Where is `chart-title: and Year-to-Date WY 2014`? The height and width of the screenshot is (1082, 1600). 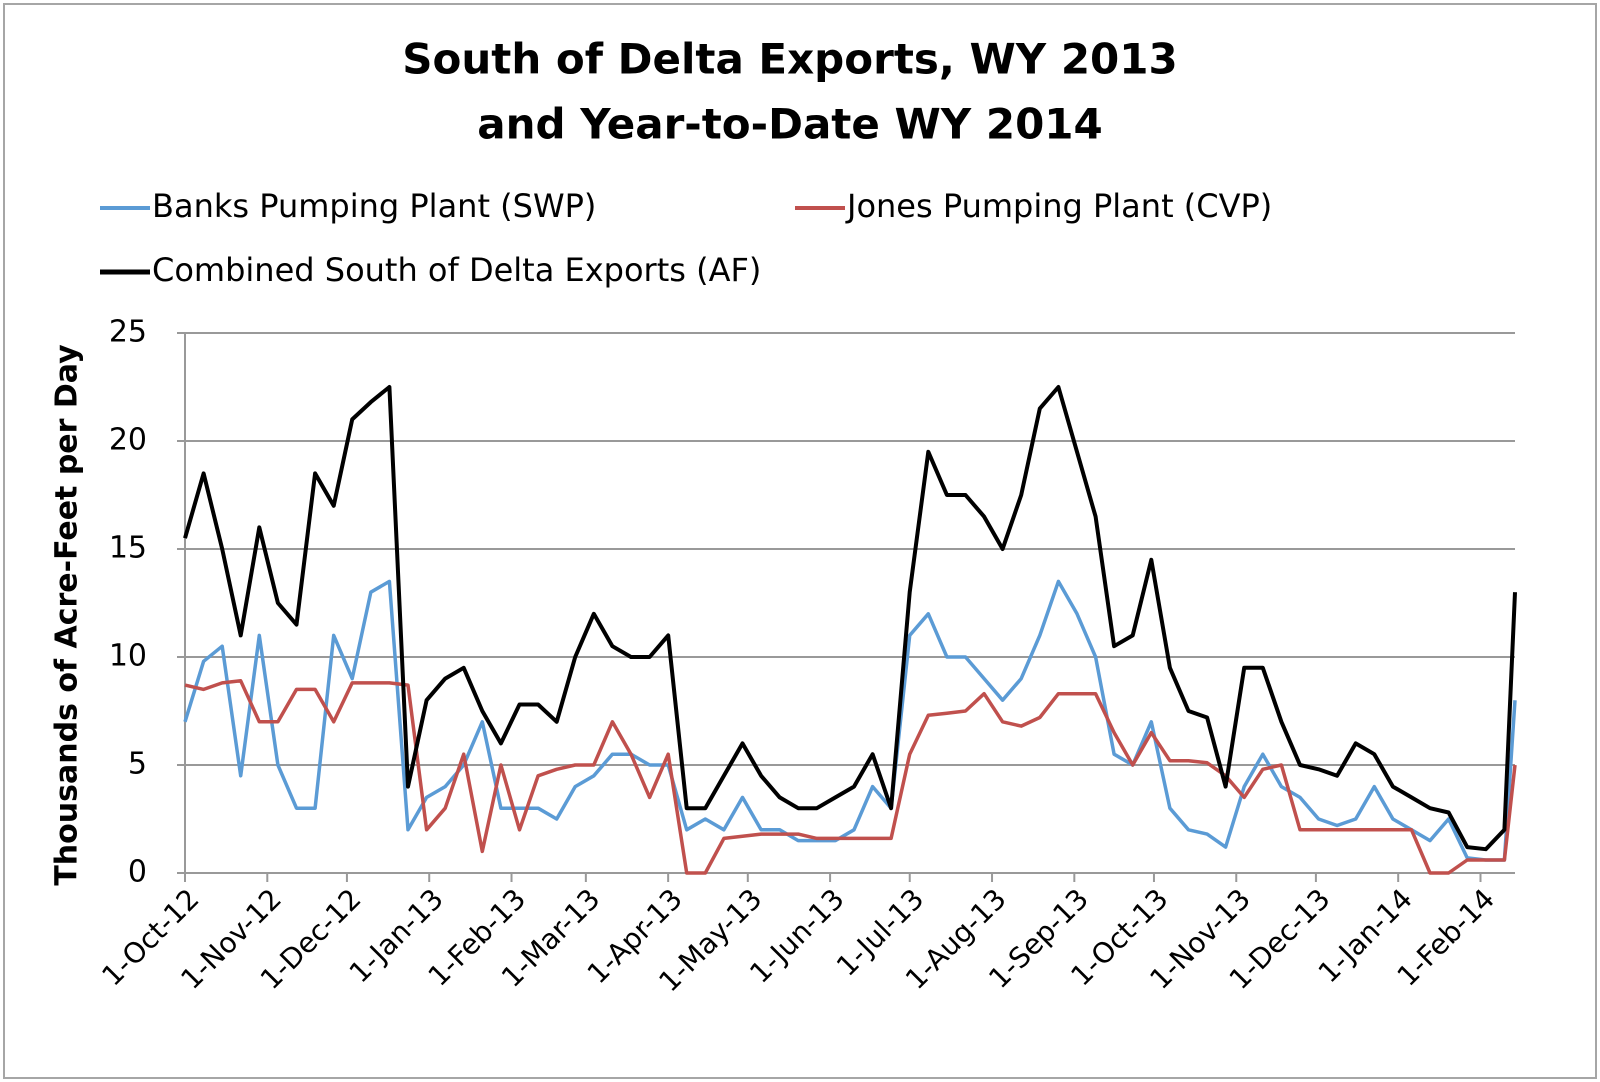 chart-title: and Year-to-Date WY 2014 is located at coordinates (789, 124).